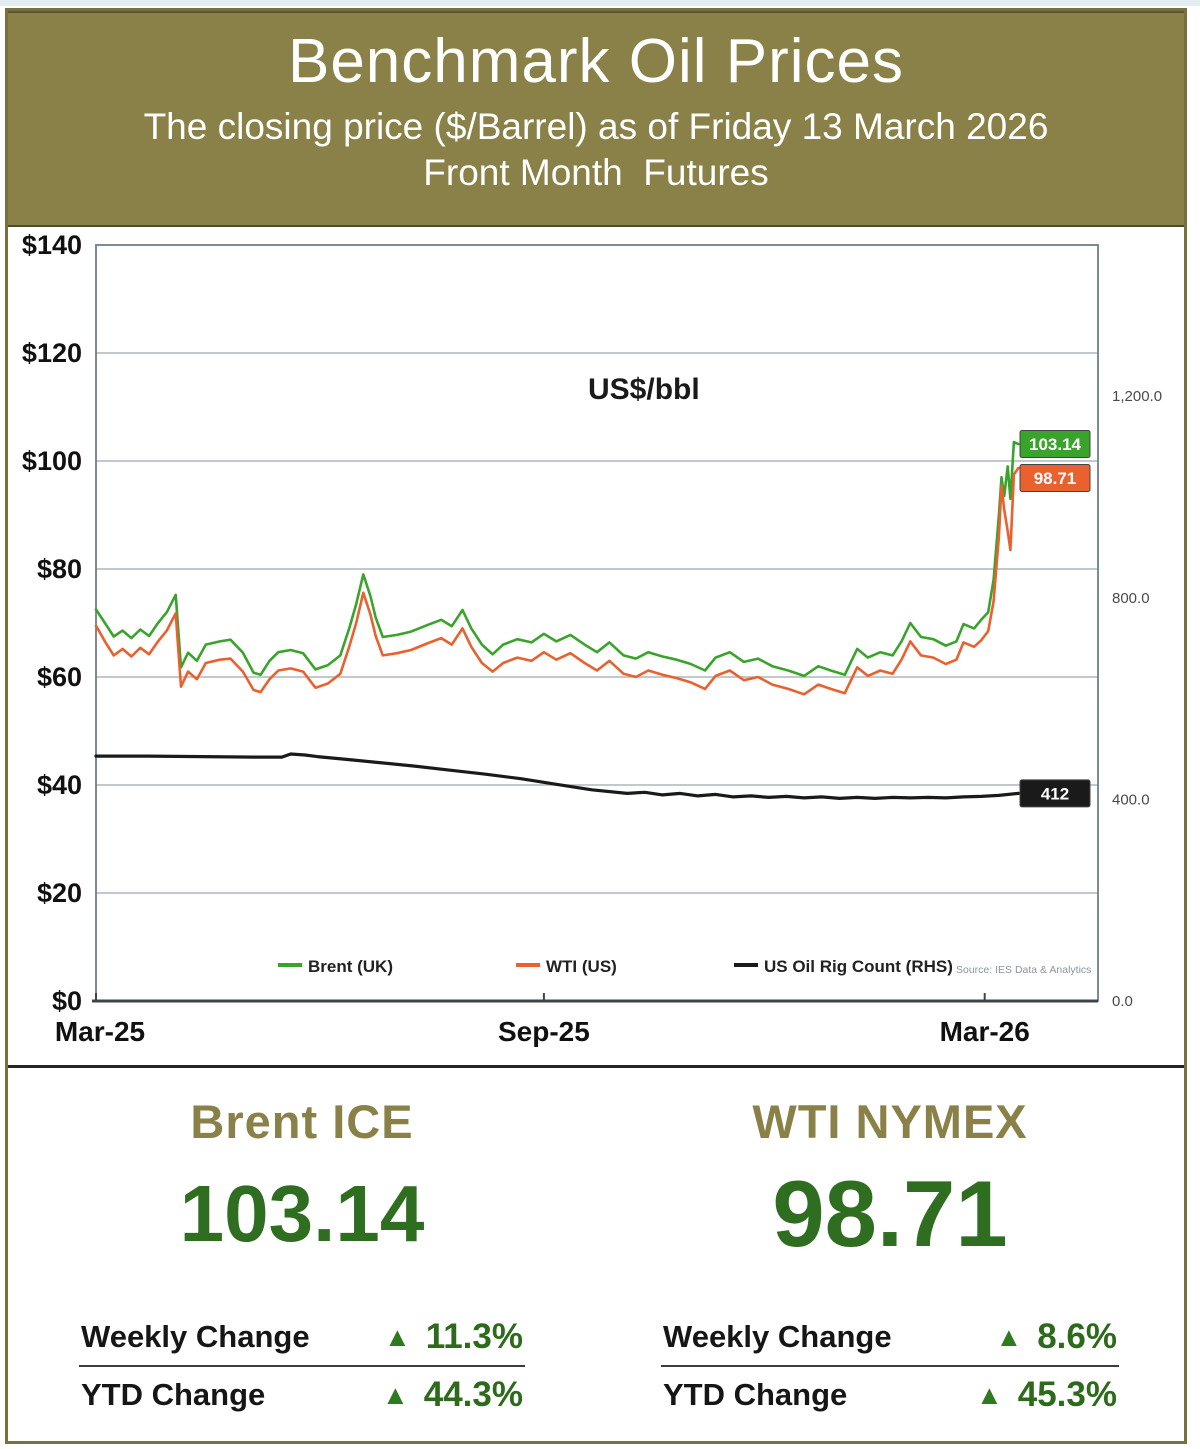 The width and height of the screenshot is (1200, 1449). I want to click on rig-count-line, so click(557, 776).